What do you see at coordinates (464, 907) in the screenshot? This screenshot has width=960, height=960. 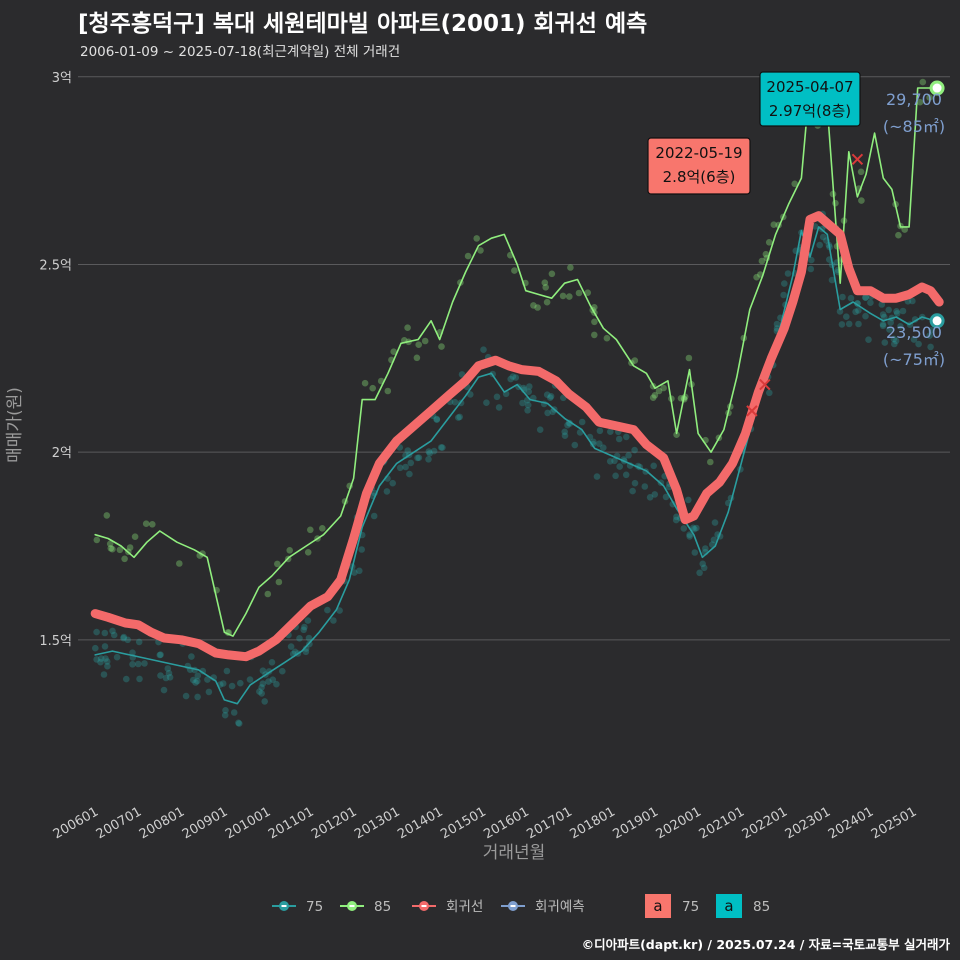 I see `legend-label: 회귀선` at bounding box center [464, 907].